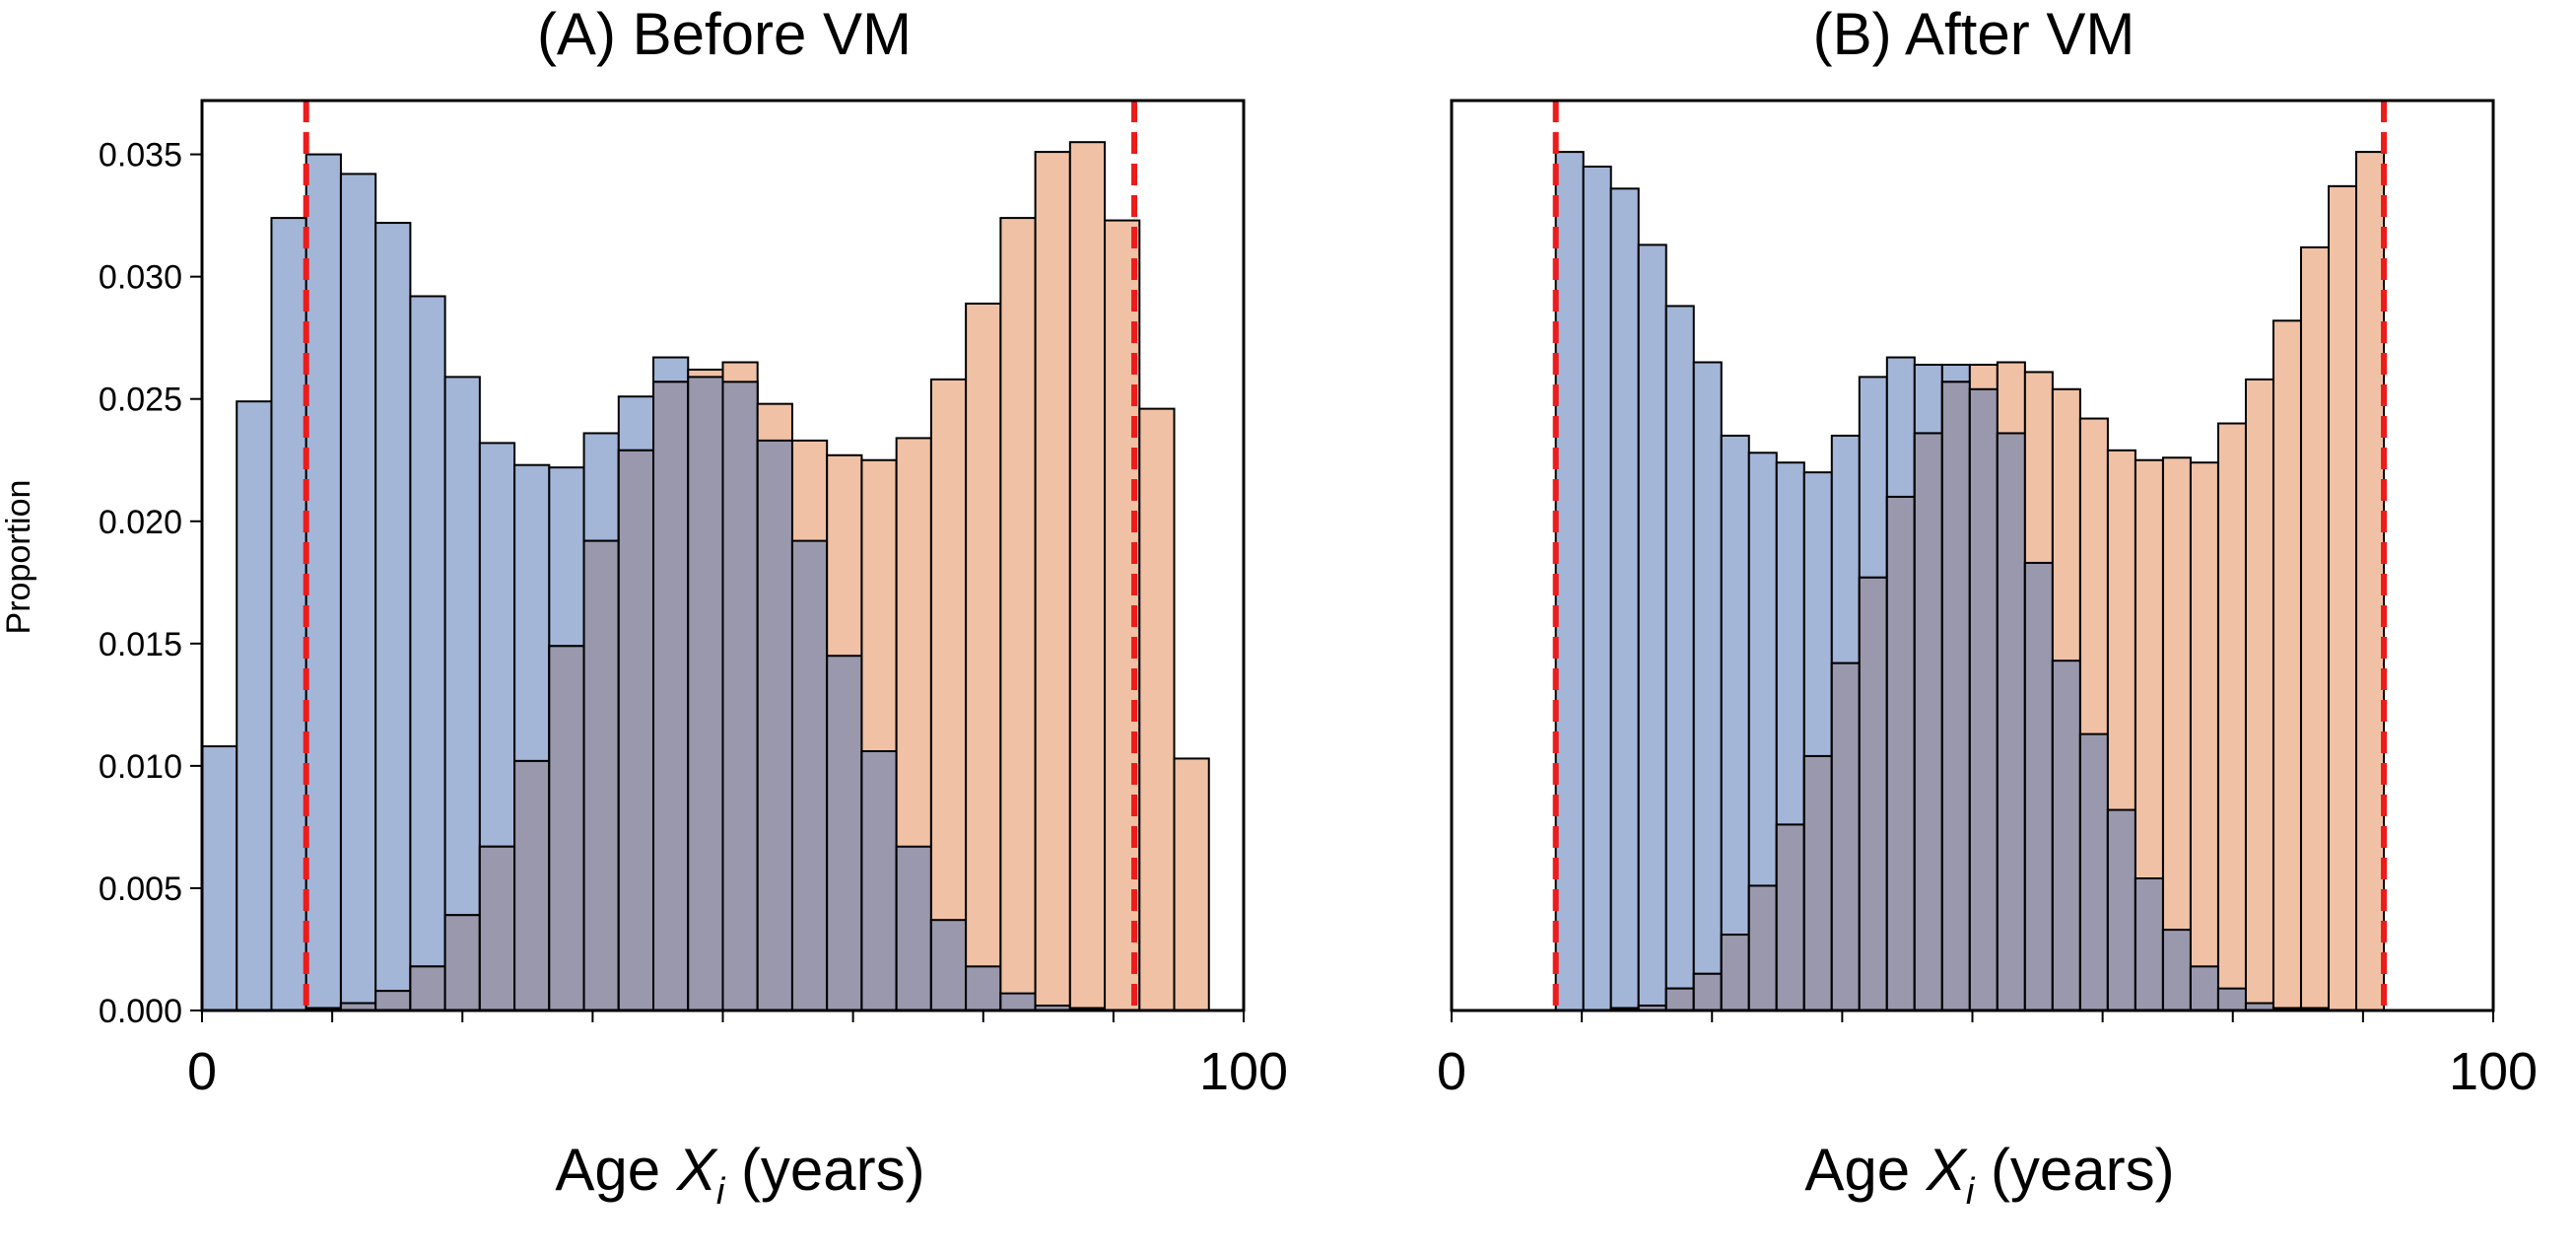 Image resolution: width=2576 pixels, height=1253 pixels. What do you see at coordinates (140, 889) in the screenshot?
I see `y-tick-label: 0.005` at bounding box center [140, 889].